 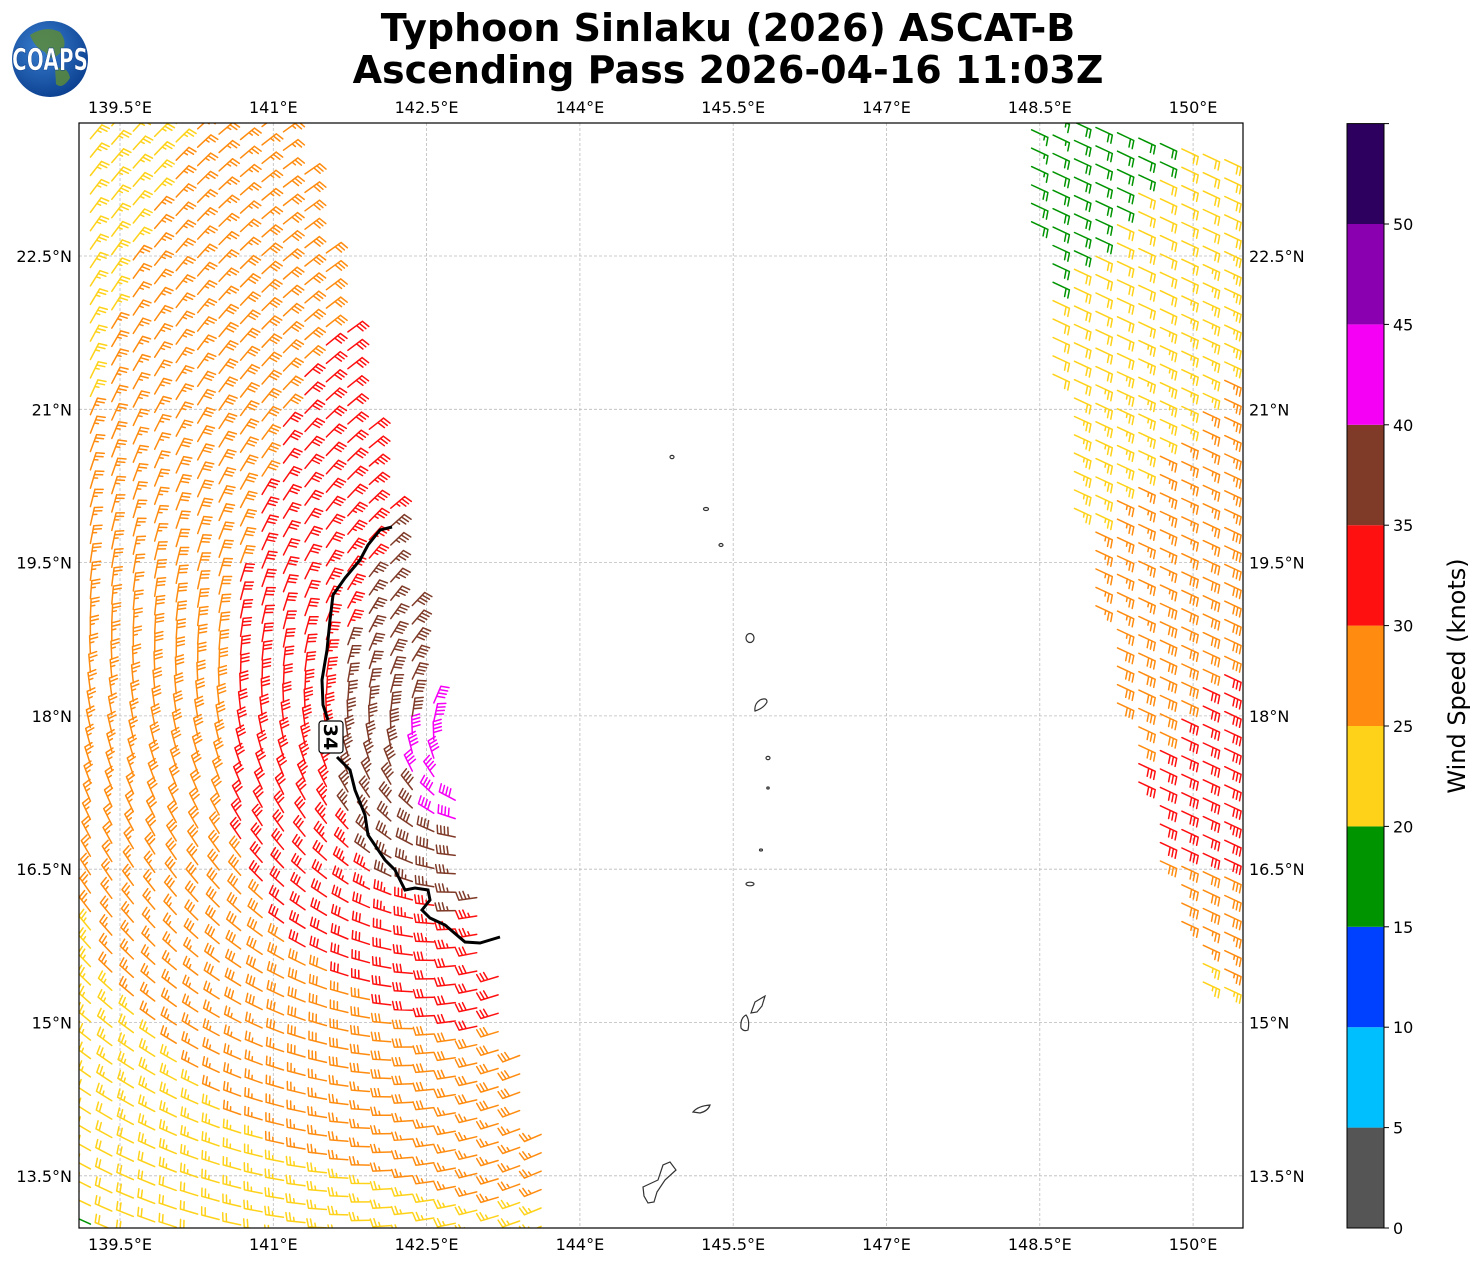 I want to click on title-line-1: Typhoon Sinlaku (2026) ASCAT-B, so click(x=728, y=28).